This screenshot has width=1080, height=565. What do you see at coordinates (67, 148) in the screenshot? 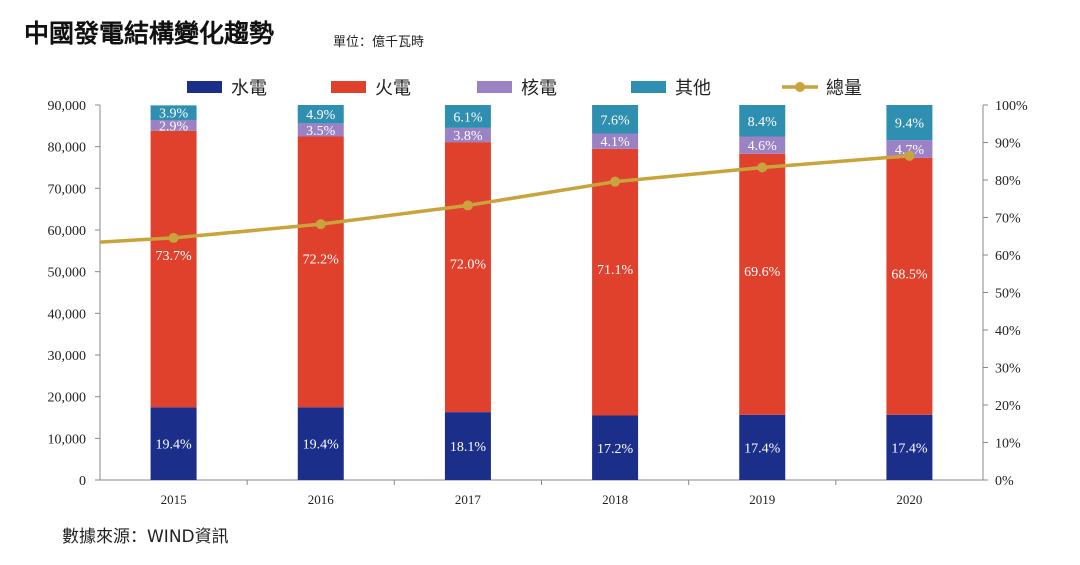
I see `left-tick-label: 80,000` at bounding box center [67, 148].